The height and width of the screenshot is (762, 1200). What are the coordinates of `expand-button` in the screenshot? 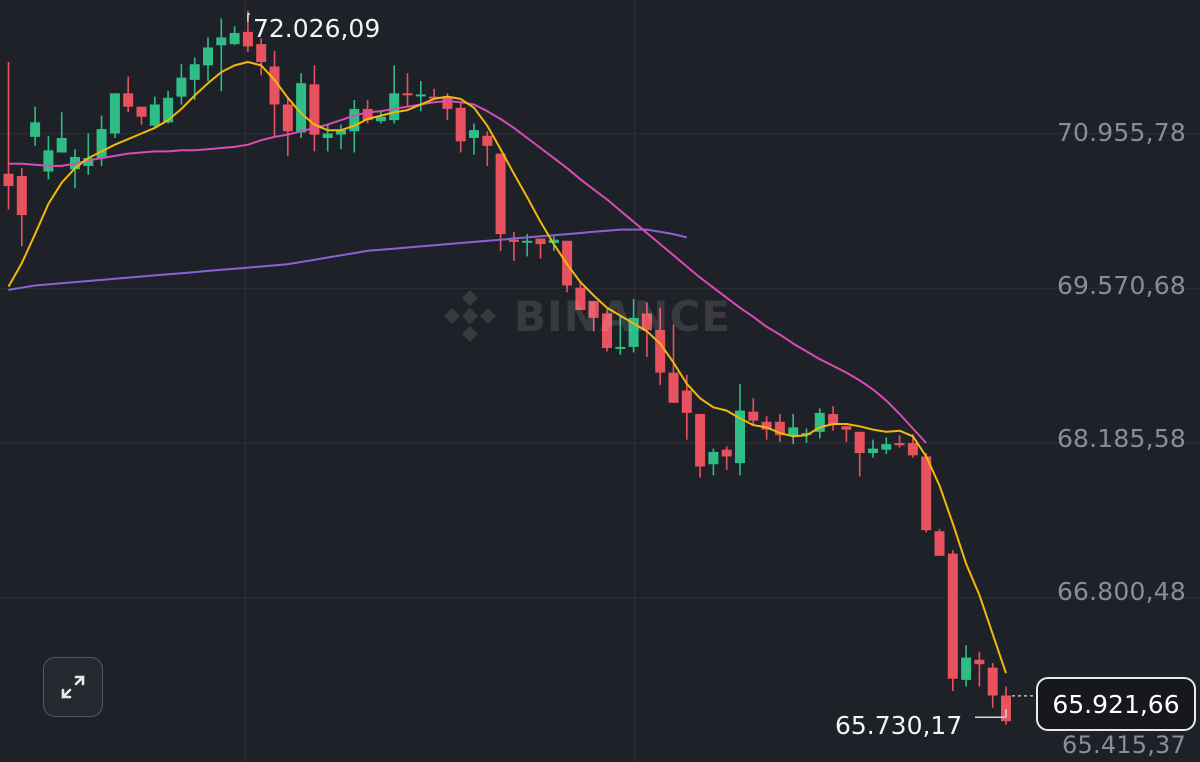 It's located at (73, 687).